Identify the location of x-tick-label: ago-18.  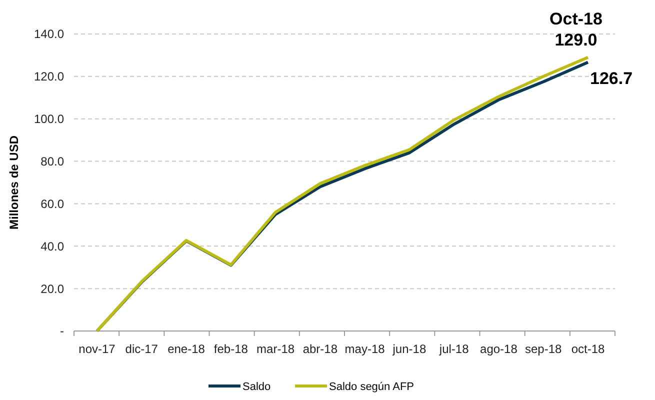
(499, 349).